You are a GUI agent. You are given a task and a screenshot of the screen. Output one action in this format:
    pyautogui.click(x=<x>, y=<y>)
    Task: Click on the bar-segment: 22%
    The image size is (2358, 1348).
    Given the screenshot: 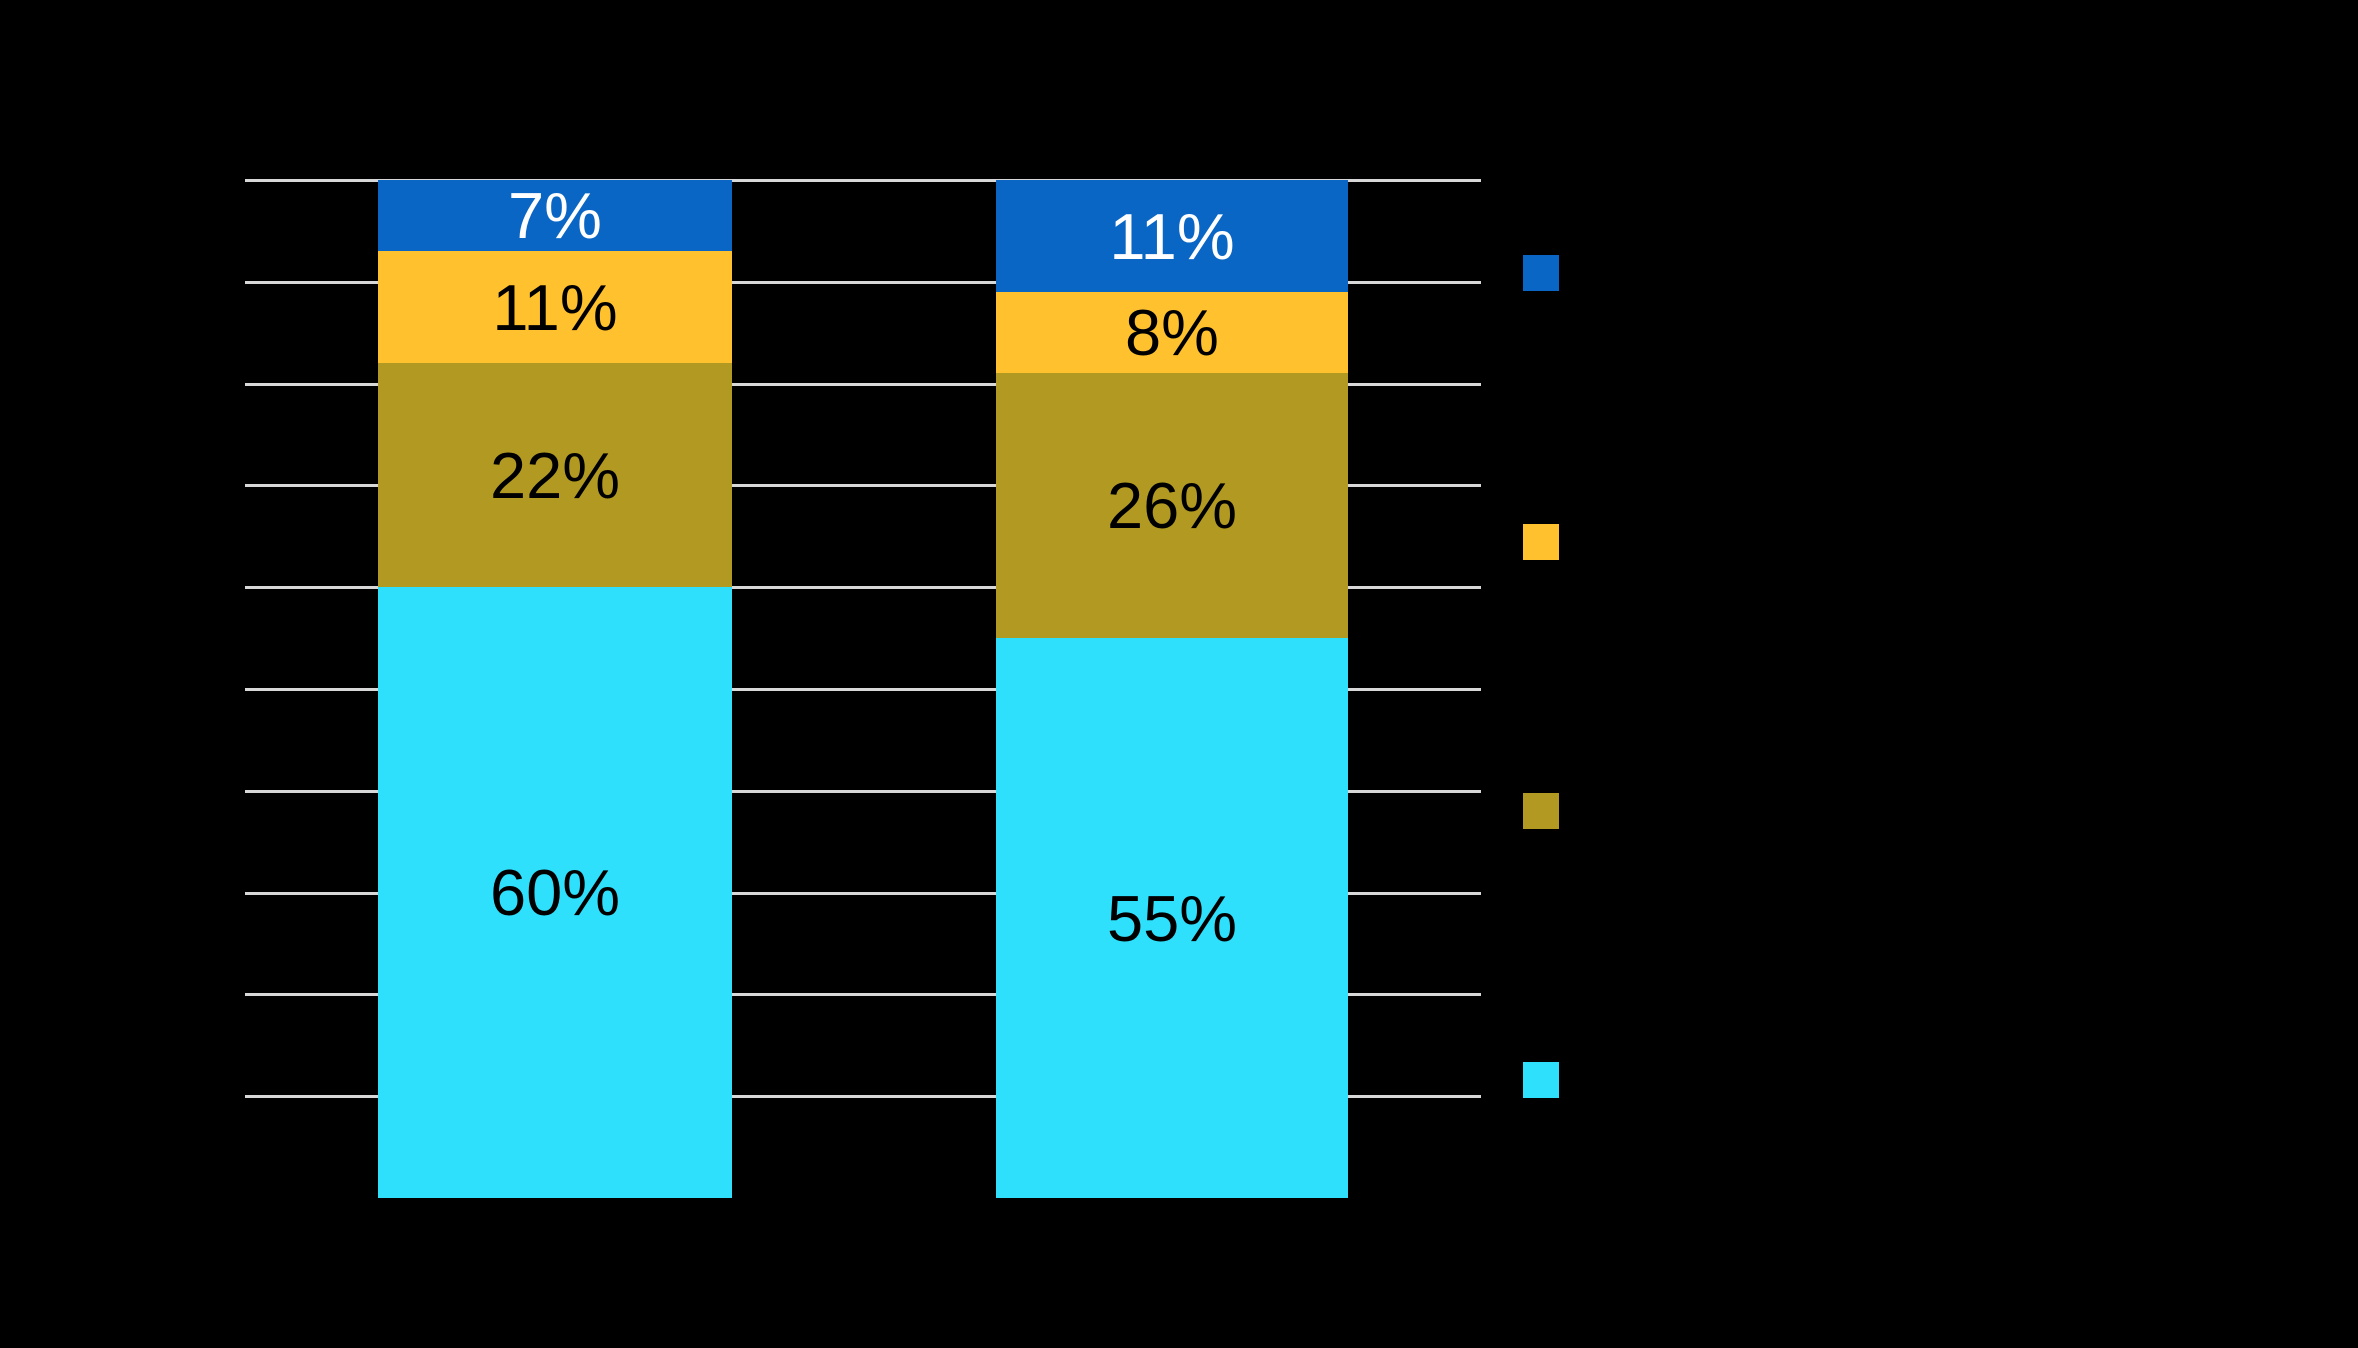 What is the action you would take?
    pyautogui.click(x=555, y=475)
    